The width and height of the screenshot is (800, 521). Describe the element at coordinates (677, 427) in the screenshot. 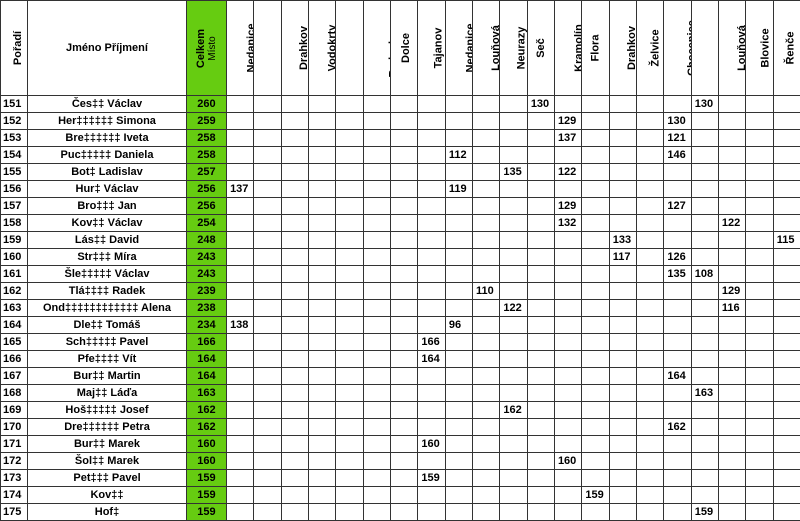

I see `score-cell: 162` at that location.